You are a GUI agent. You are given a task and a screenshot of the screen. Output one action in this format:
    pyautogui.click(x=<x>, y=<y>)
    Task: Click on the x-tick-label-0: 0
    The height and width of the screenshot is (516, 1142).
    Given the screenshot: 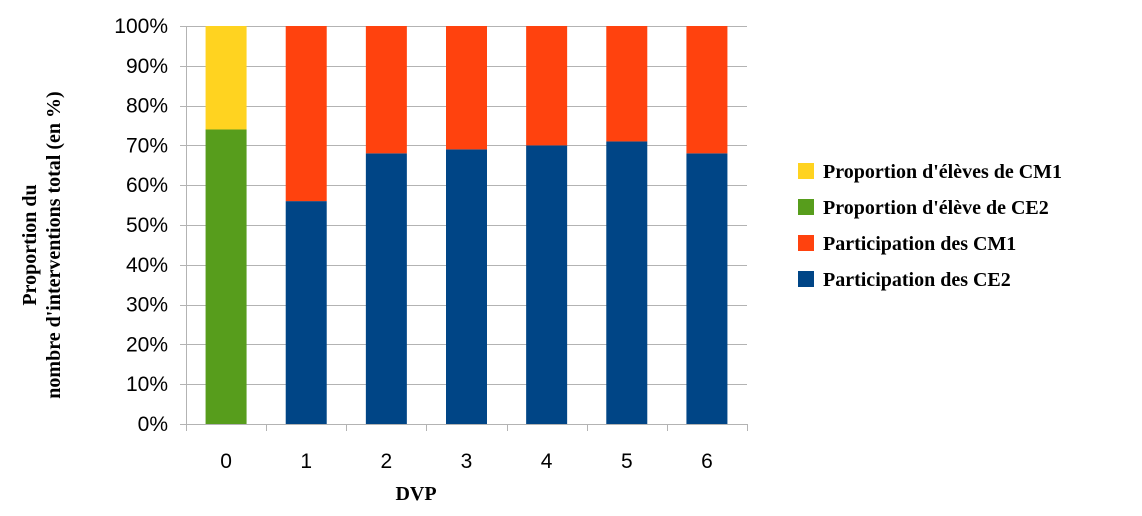 What is the action you would take?
    pyautogui.click(x=226, y=461)
    